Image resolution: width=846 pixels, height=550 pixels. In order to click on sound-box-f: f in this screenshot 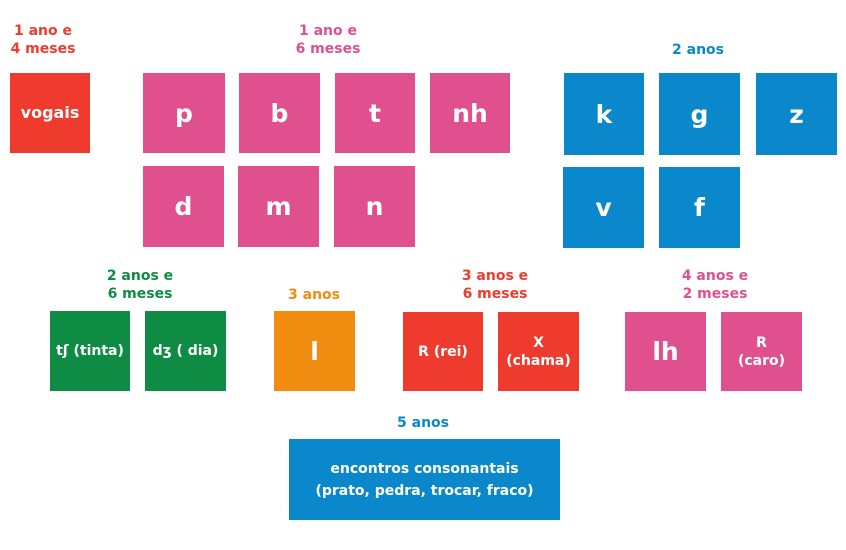, I will do `click(699, 207)`.